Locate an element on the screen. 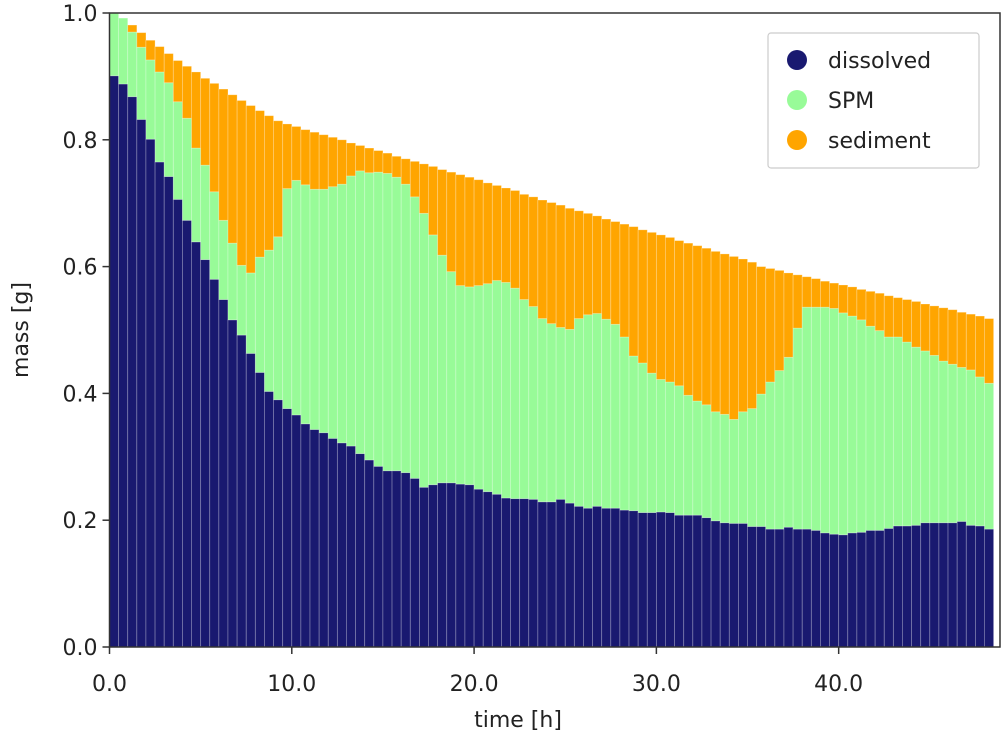 Image resolution: width=1004 pixels, height=734 pixels. y-tick-label: 0.6 is located at coordinates (80, 268).